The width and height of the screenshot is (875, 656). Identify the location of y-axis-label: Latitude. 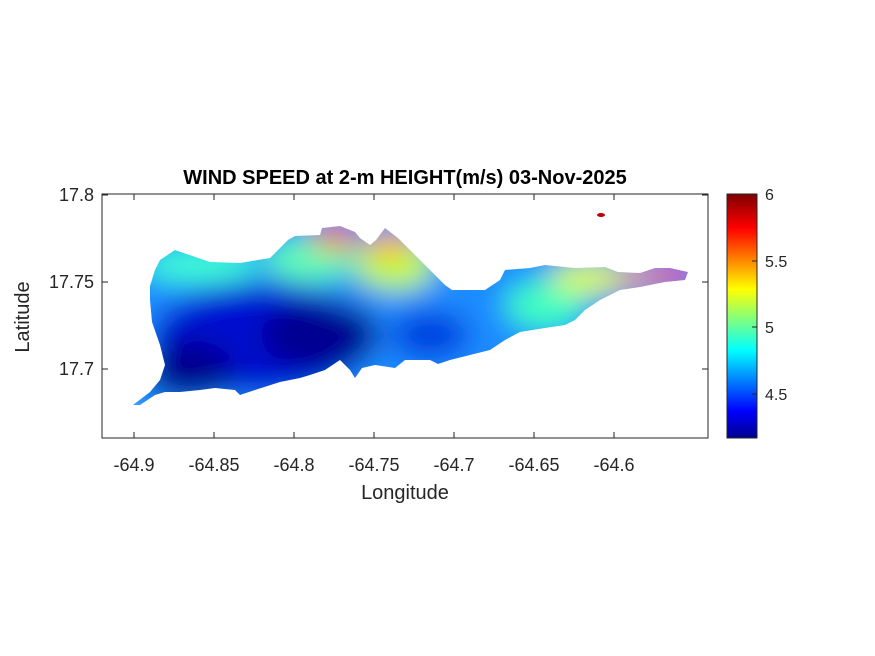
(23, 316).